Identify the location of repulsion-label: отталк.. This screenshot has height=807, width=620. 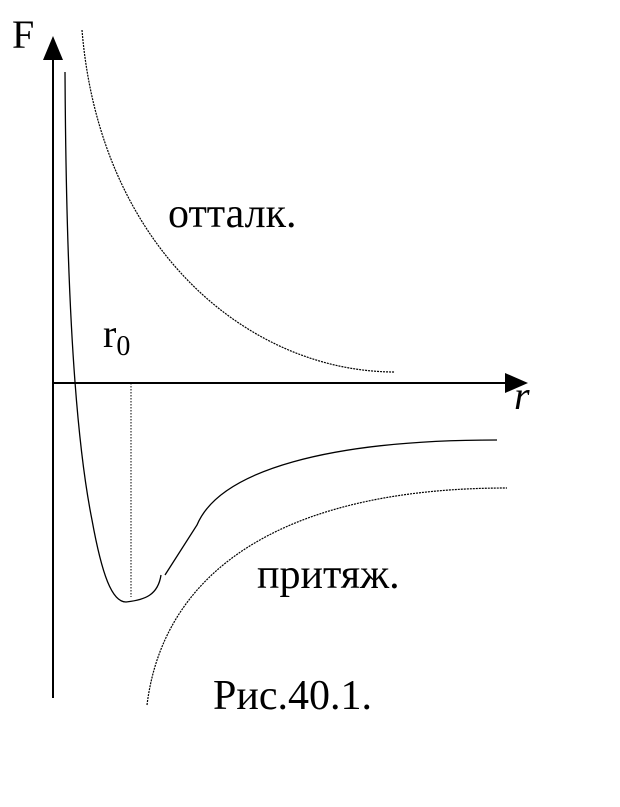
(232, 214).